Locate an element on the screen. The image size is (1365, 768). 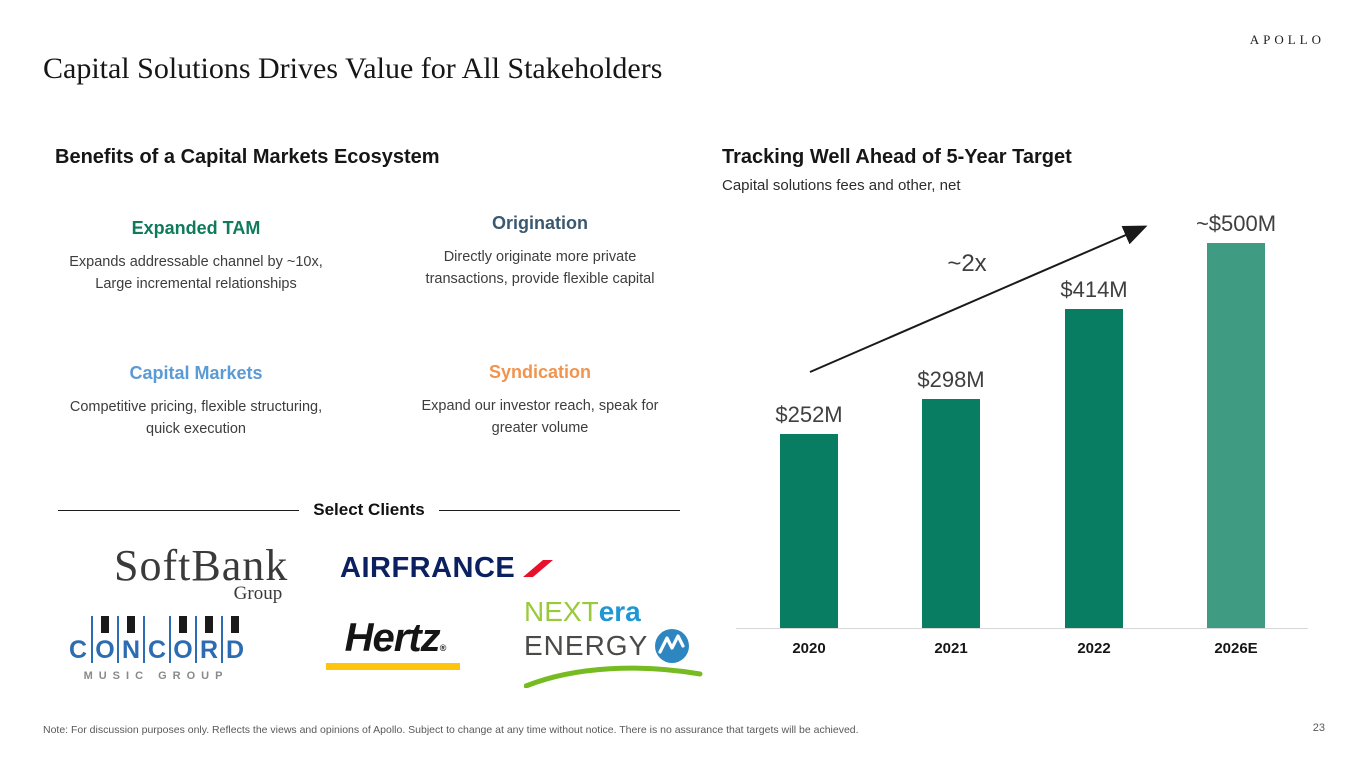
x-axis-label-2020: 2020 is located at coordinates (809, 648).